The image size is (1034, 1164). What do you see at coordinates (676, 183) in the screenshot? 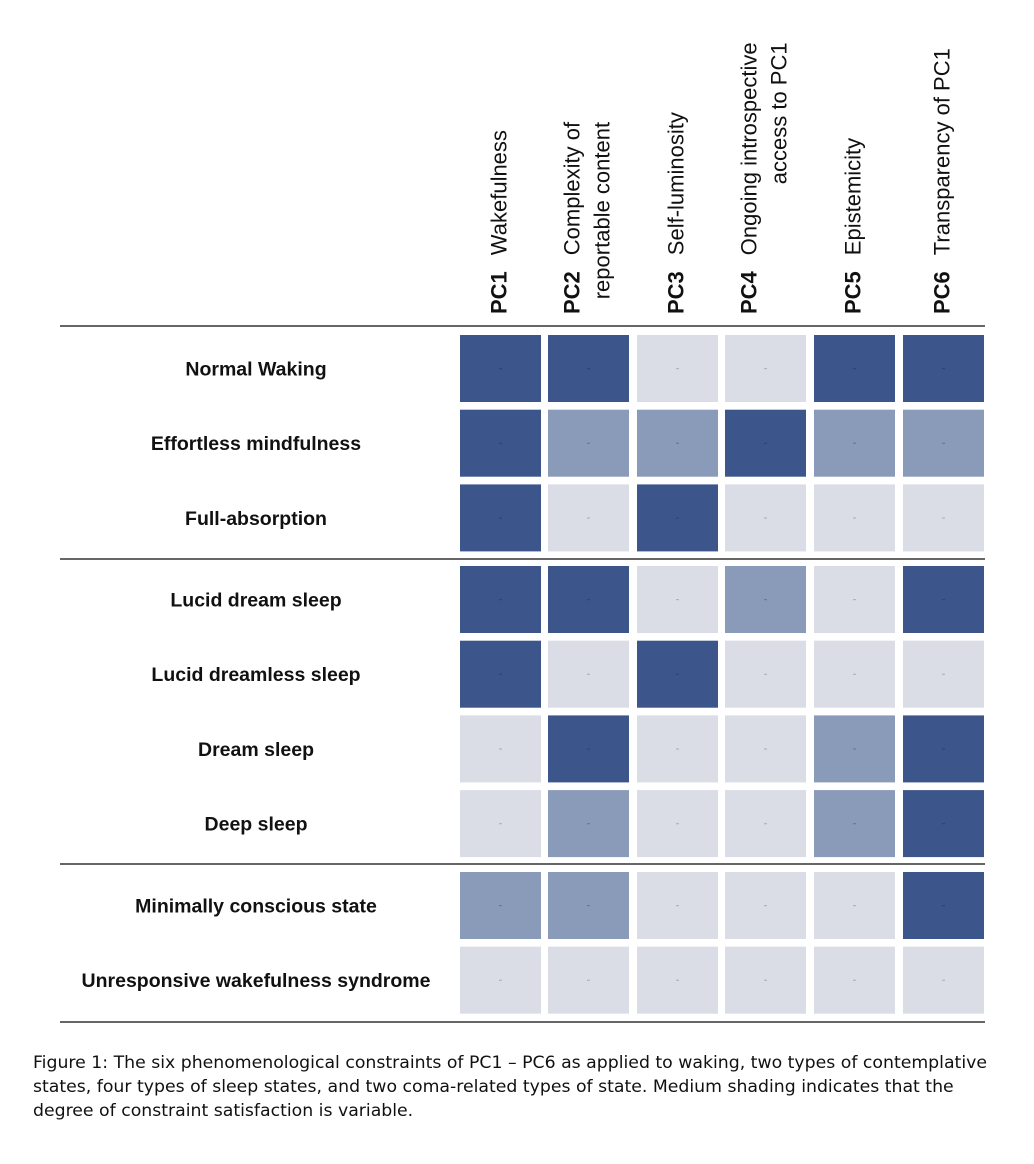
I see `column-header-line: Self-luminosity` at bounding box center [676, 183].